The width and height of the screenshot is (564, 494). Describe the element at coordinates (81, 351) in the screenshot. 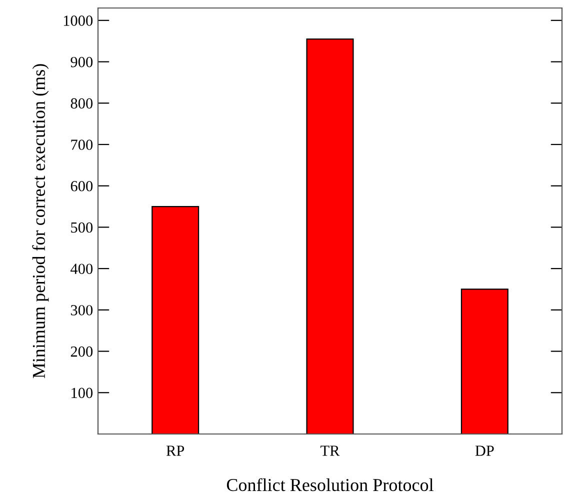

I see `y-tick-label: 200` at that location.